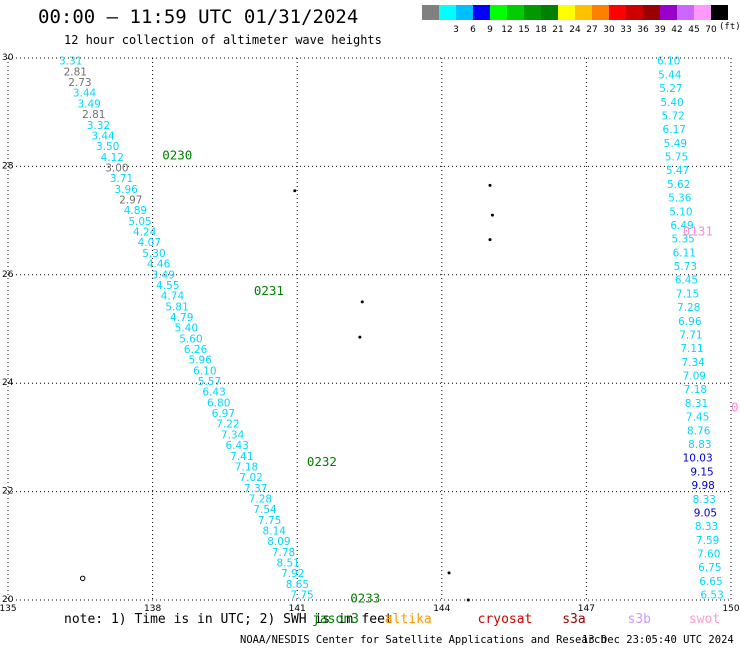  I want to click on wave-height-value: 6.17, so click(674, 130).